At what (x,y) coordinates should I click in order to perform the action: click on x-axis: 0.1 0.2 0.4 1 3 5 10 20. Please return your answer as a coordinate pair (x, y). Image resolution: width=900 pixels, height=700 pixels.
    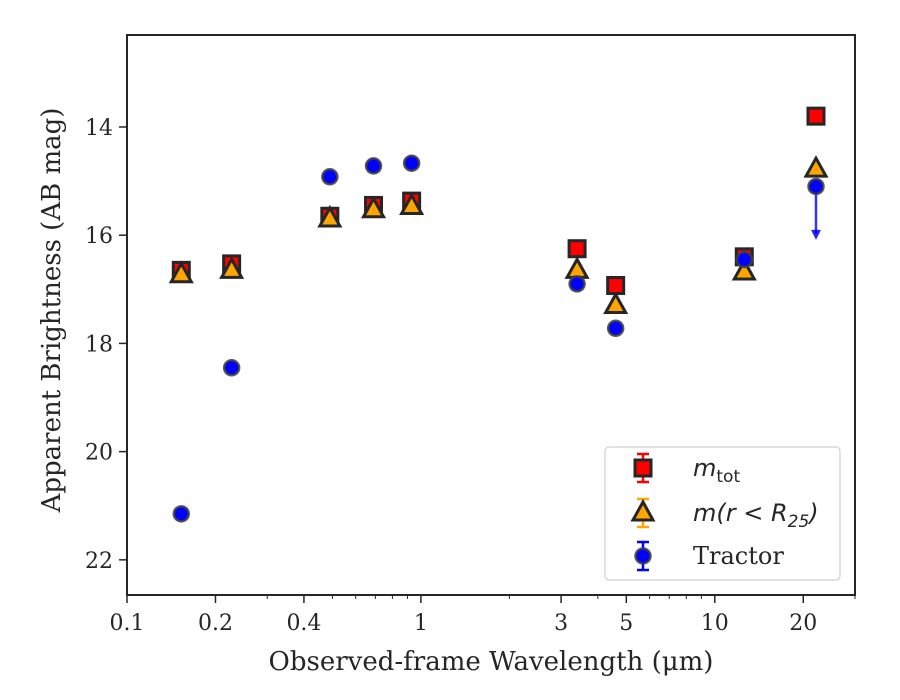
    Looking at the image, I should click on (483, 615).